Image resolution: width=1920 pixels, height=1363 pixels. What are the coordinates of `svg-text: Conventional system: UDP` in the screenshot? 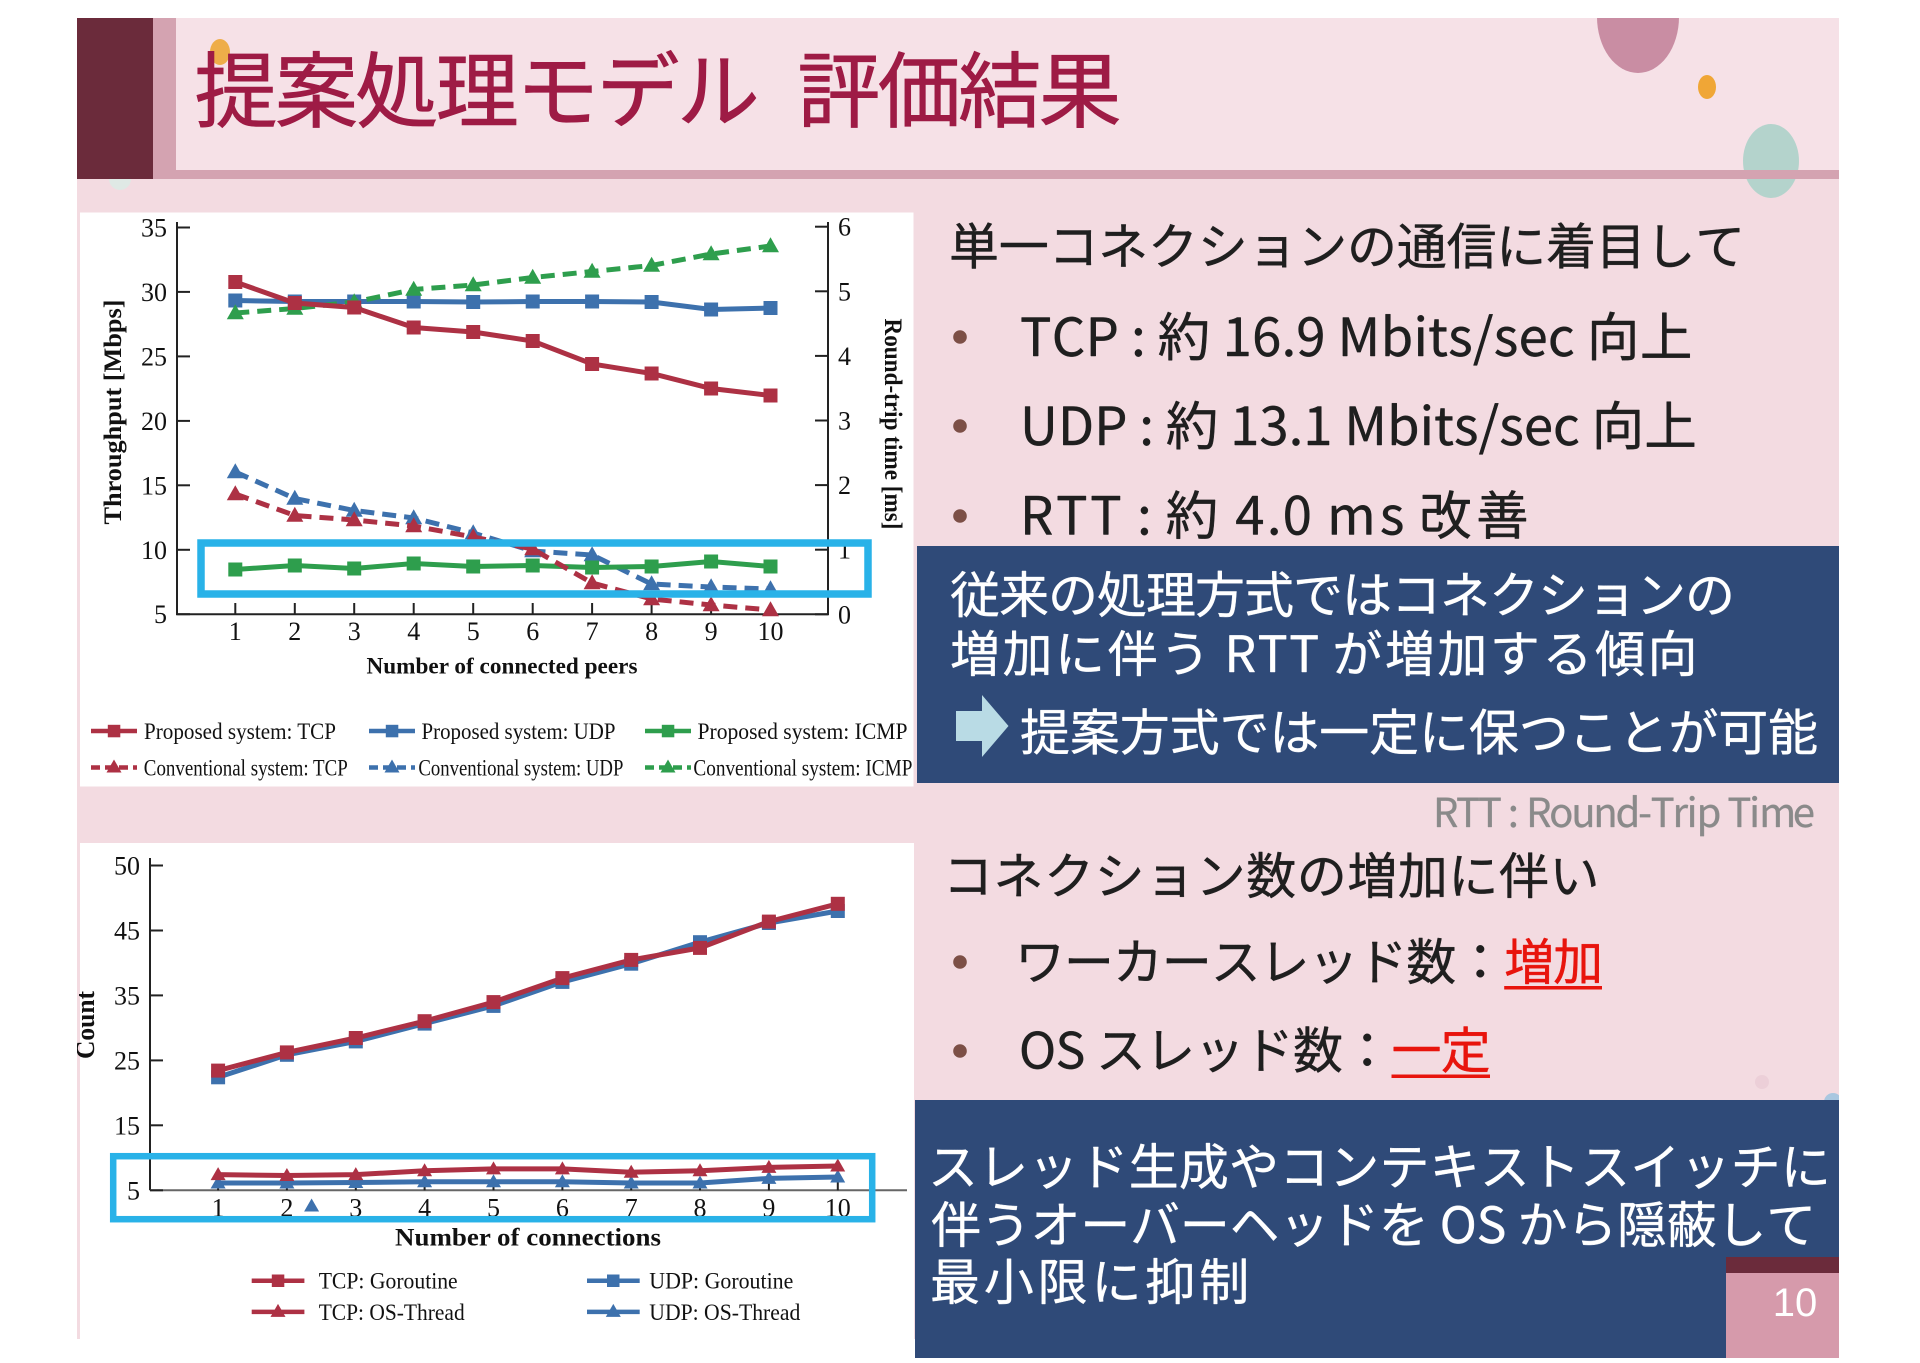 It's located at (520, 768).